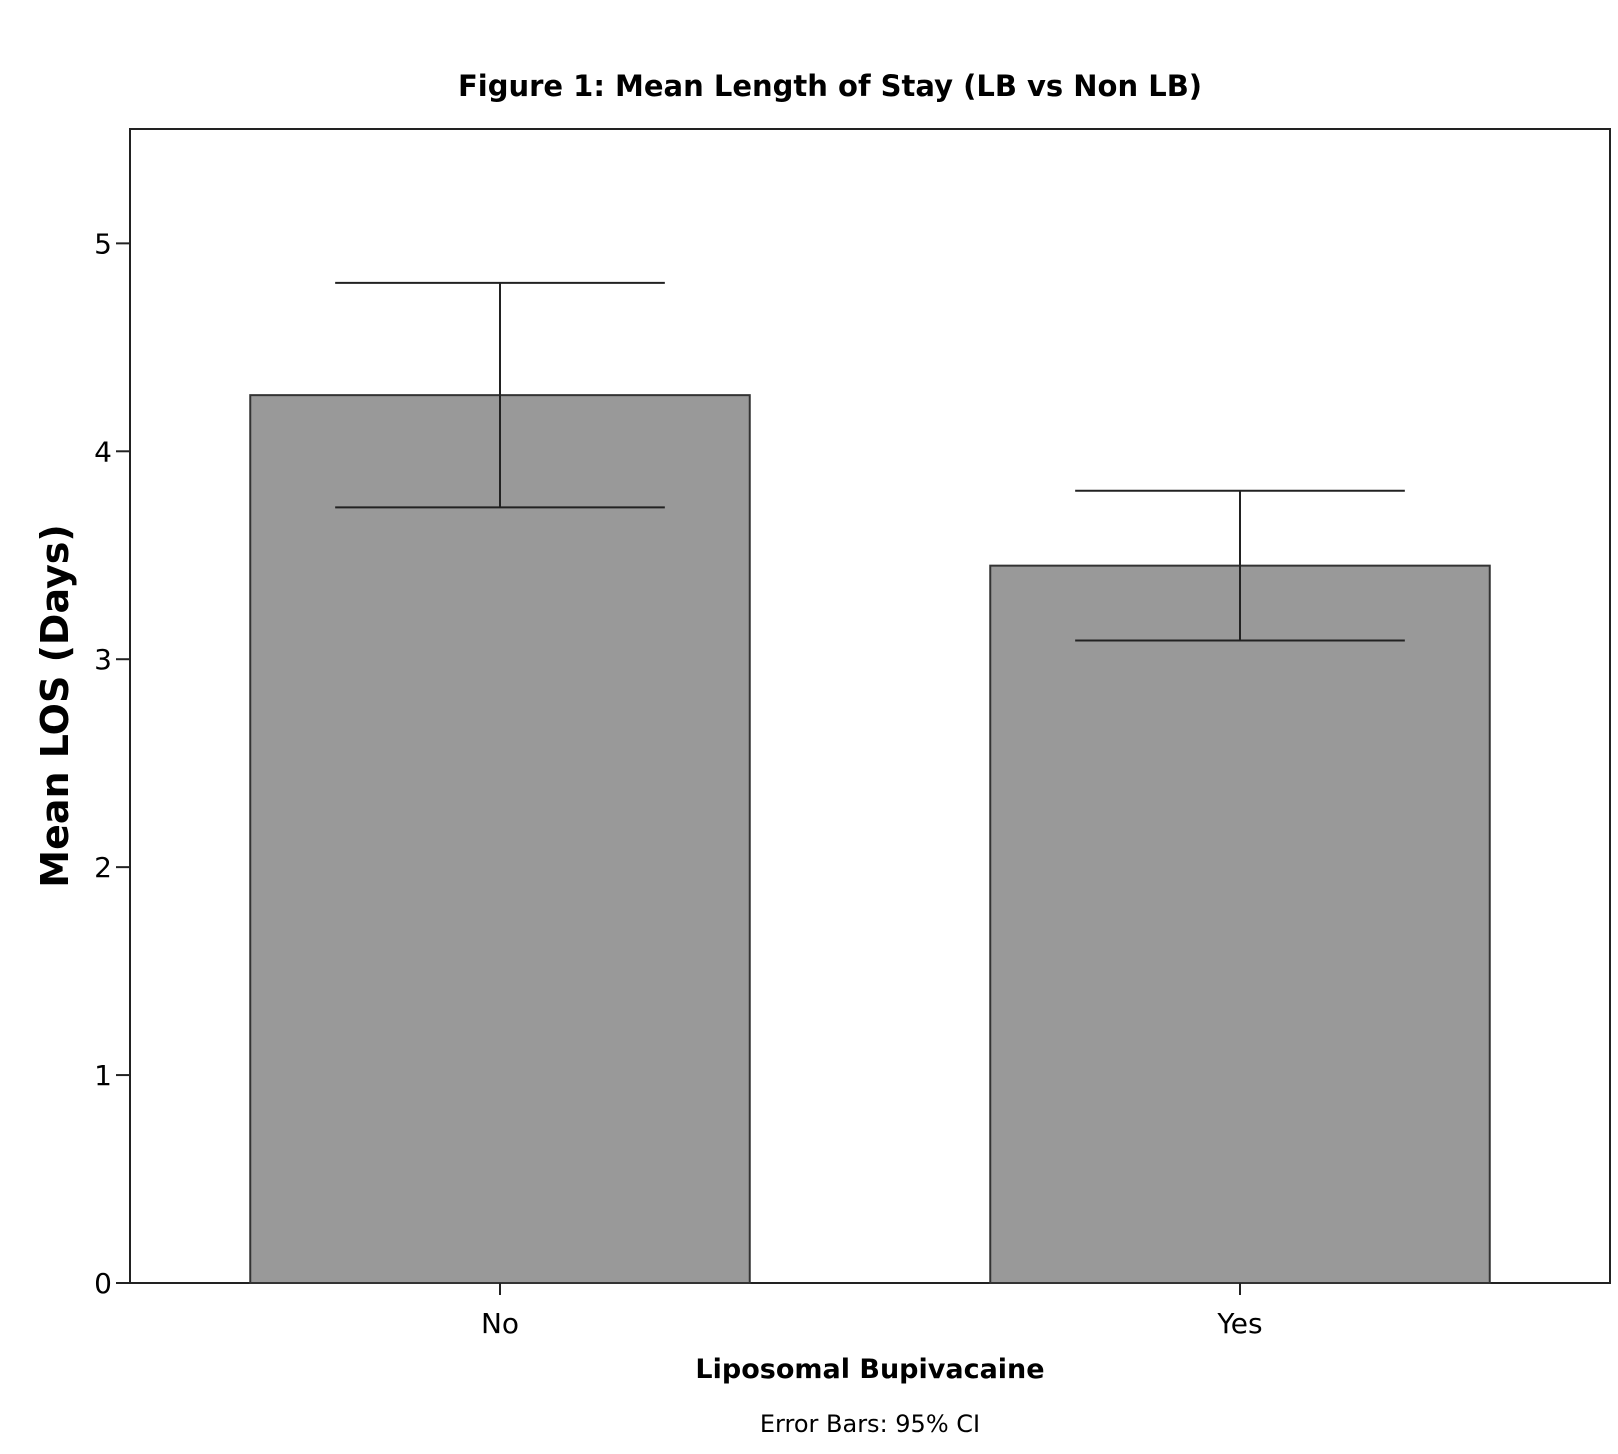 Image resolution: width=1618 pixels, height=1454 pixels. Describe the element at coordinates (112, 763) in the screenshot. I see `y-axis: 0 1 2 3 4 5` at that location.